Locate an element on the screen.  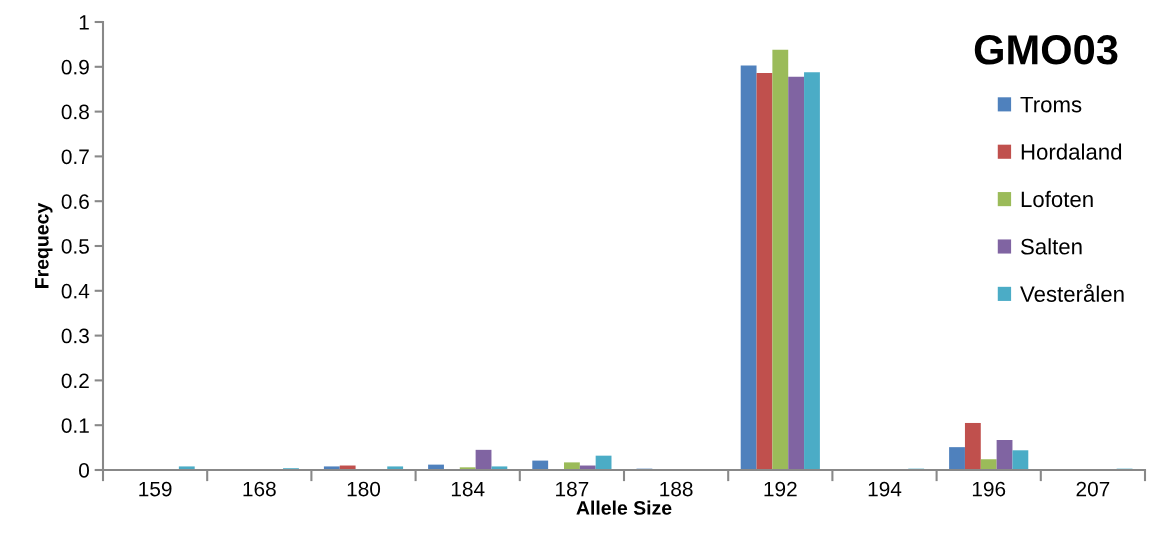
legend-label: Lofoten is located at coordinates (1057, 199).